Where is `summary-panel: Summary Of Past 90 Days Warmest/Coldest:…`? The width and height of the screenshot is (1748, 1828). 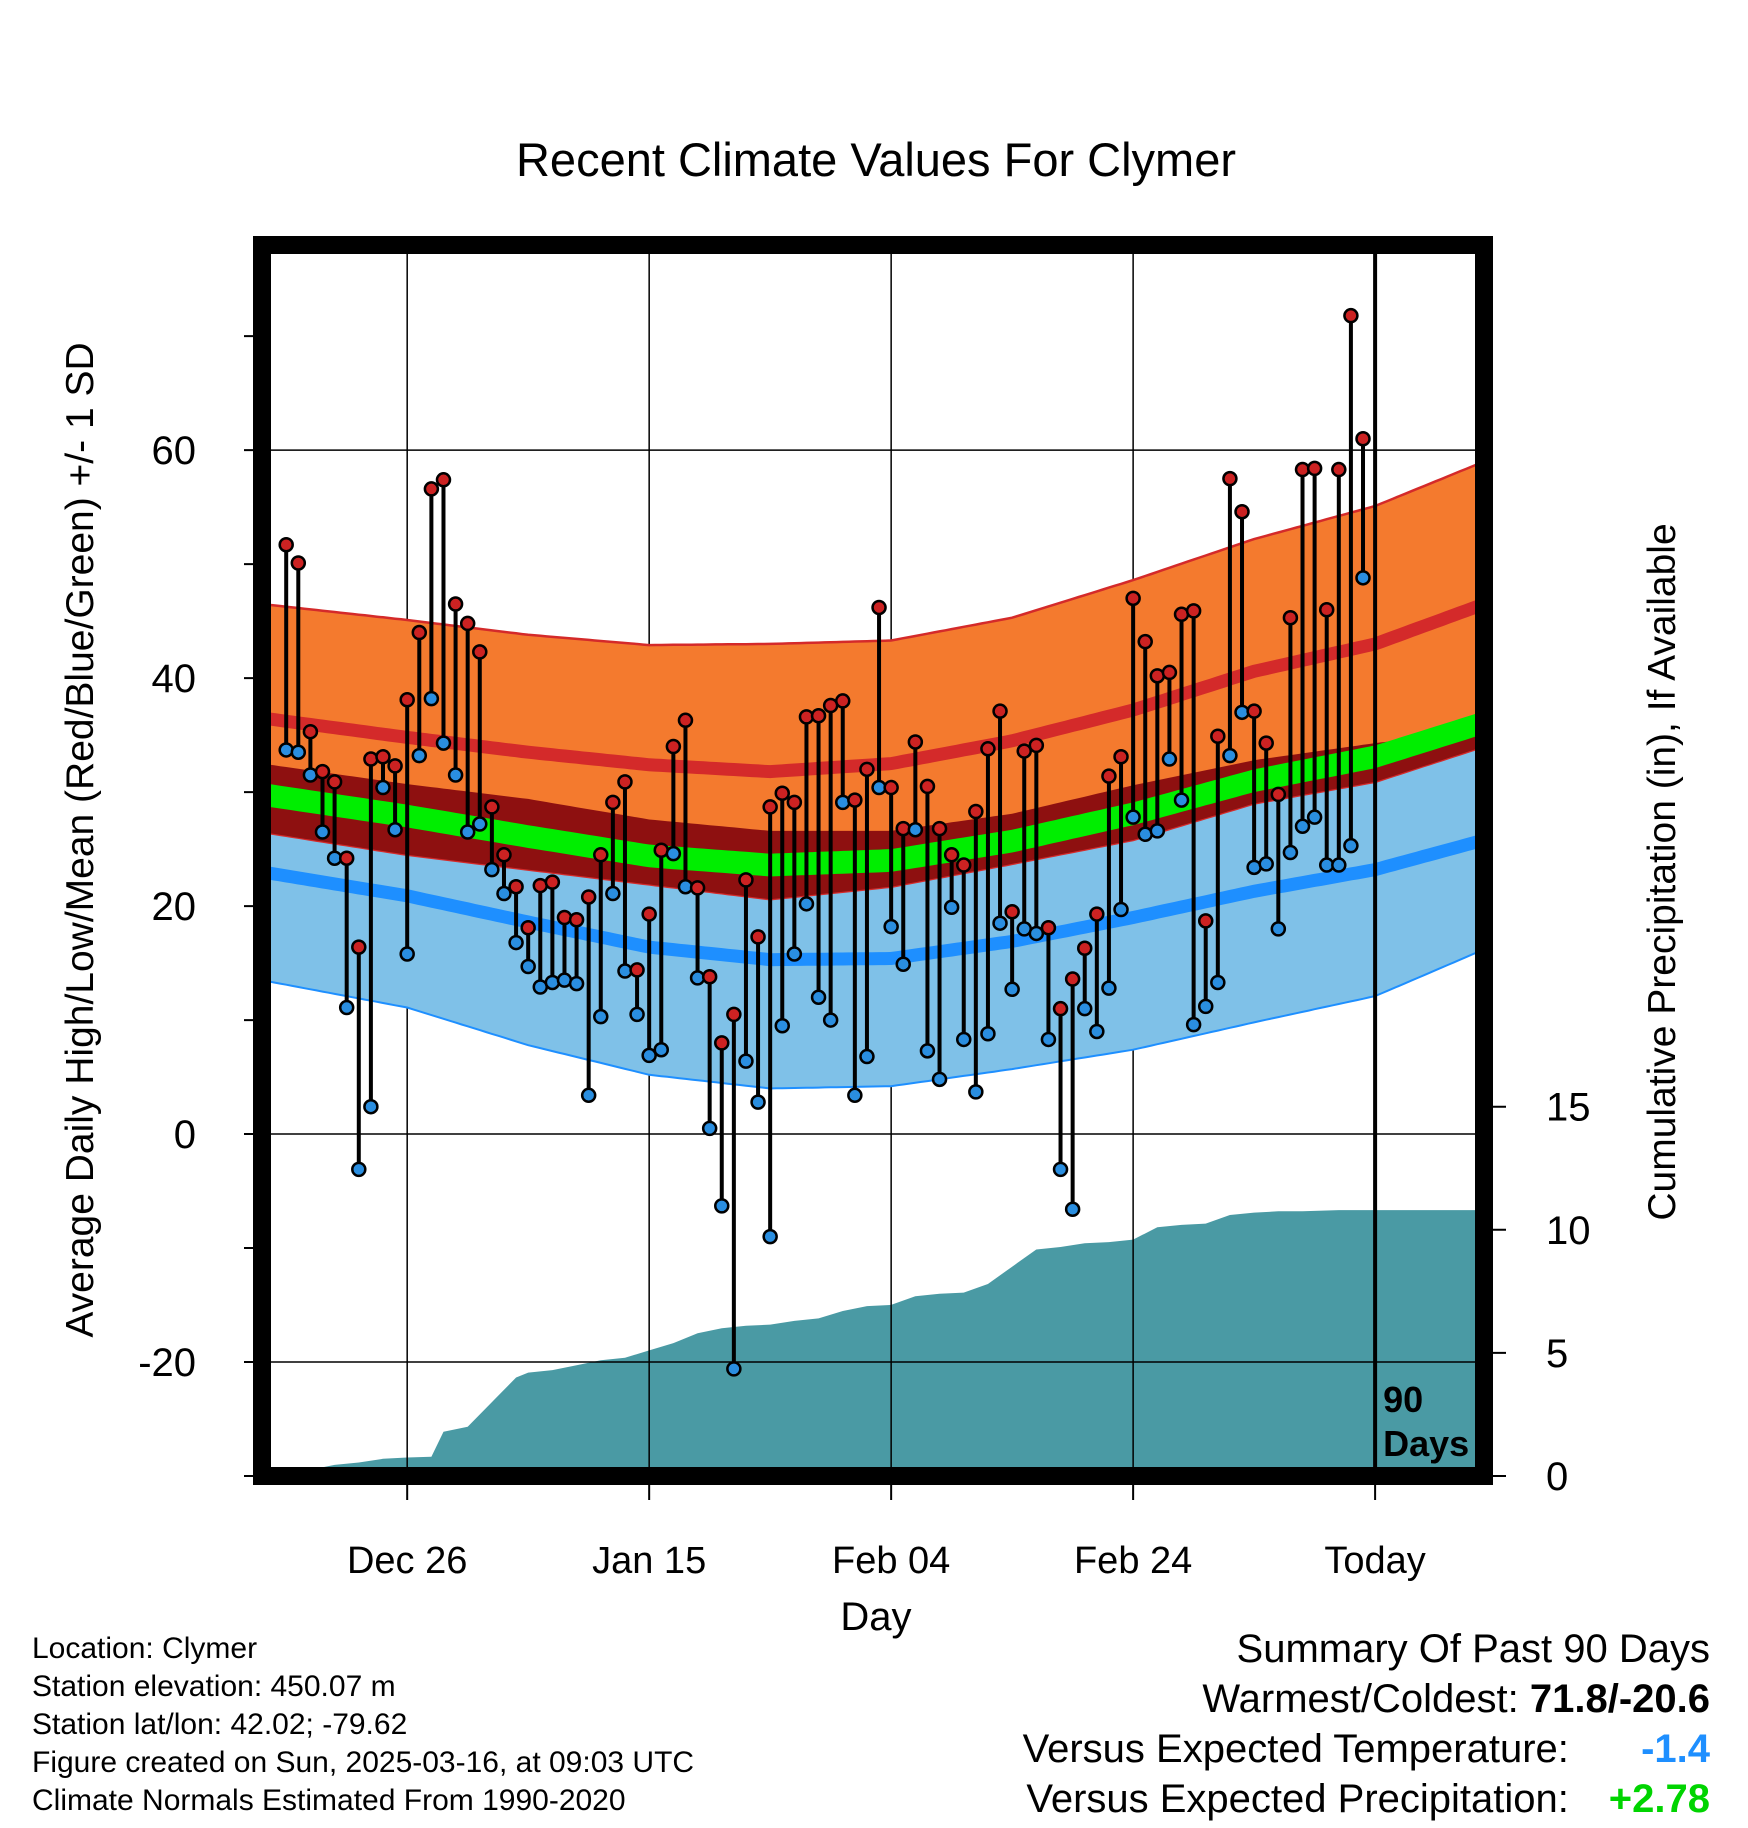
summary-panel: Summary Of Past 90 Days Warmest/Coldest:… is located at coordinates (1366, 1724).